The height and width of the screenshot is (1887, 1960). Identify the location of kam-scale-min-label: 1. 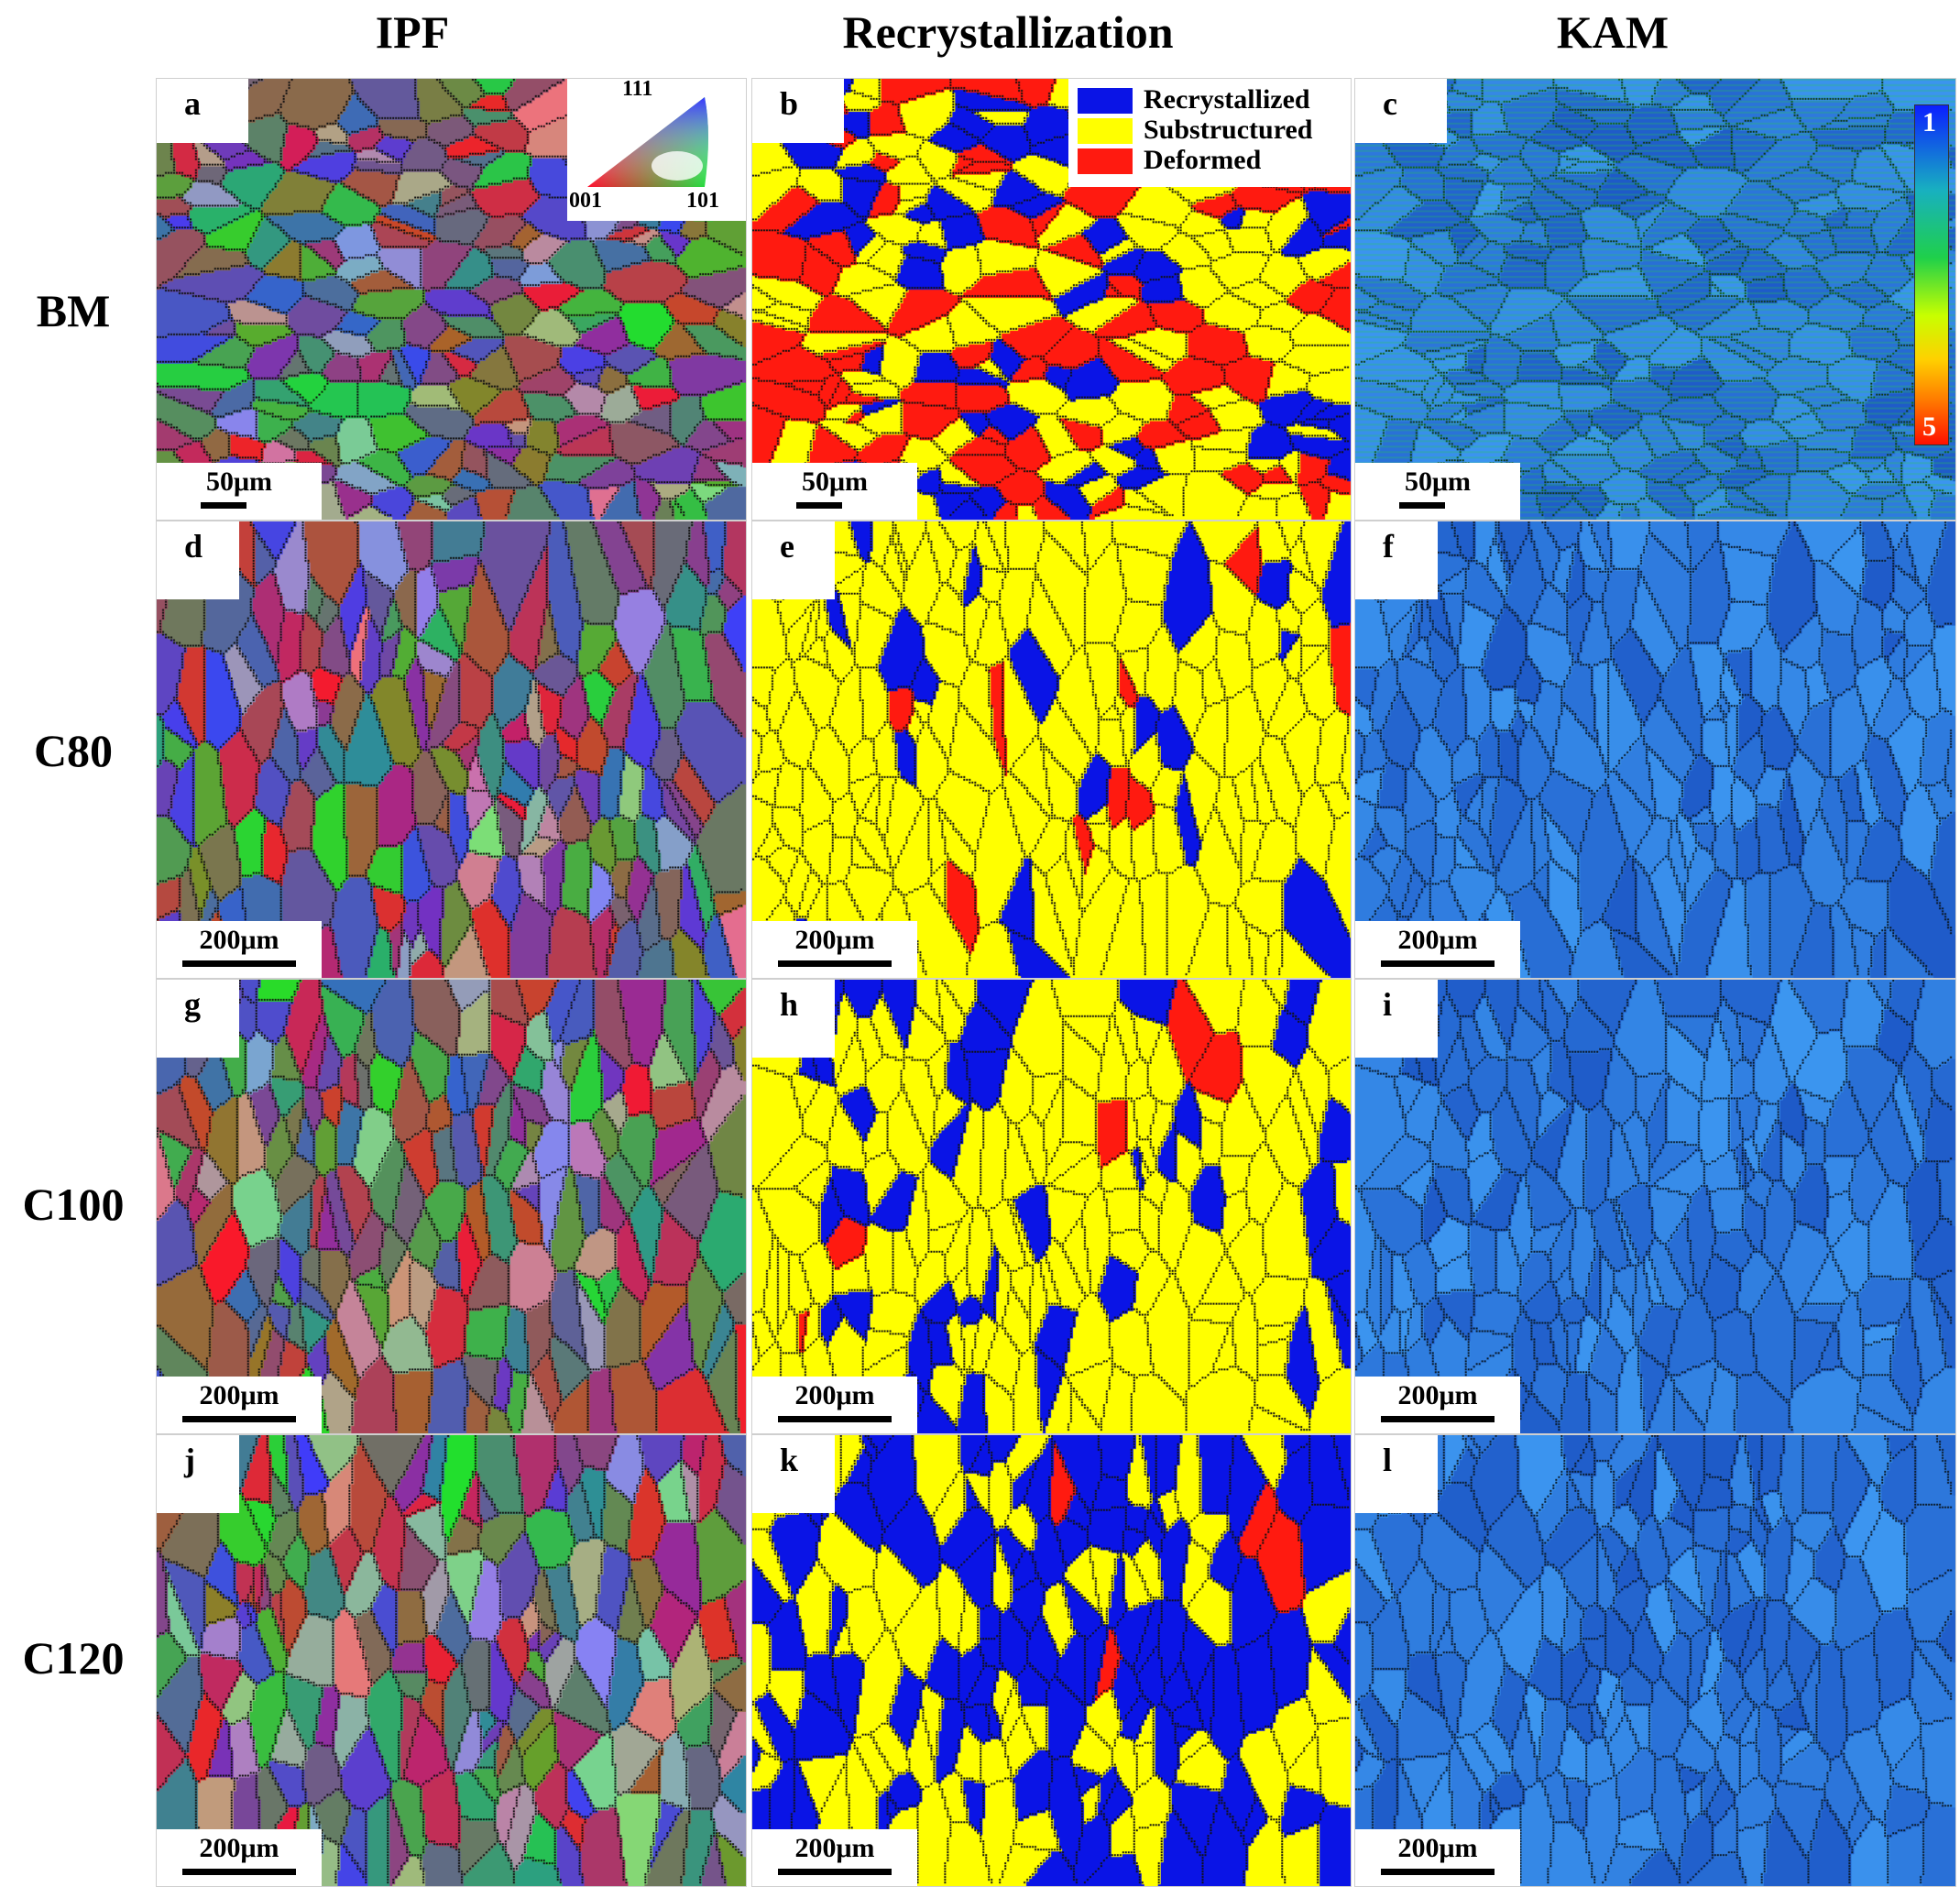
(1929, 122).